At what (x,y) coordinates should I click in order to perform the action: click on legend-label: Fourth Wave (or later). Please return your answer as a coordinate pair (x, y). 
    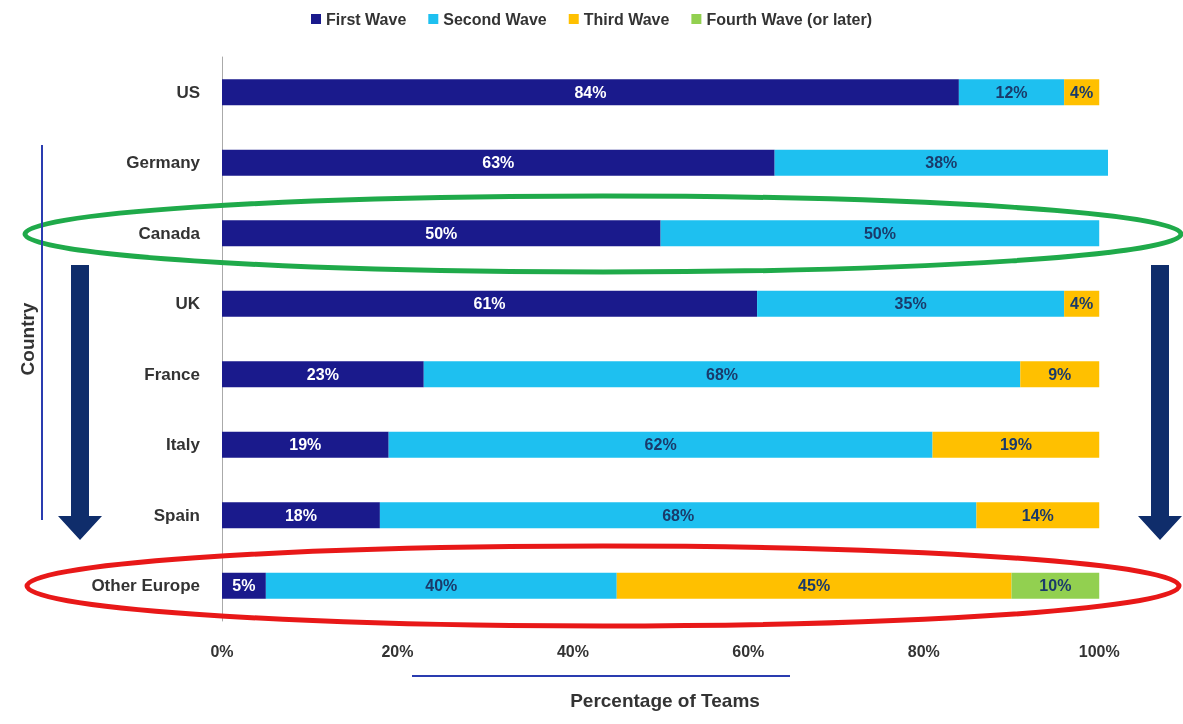
    Looking at the image, I should click on (789, 19).